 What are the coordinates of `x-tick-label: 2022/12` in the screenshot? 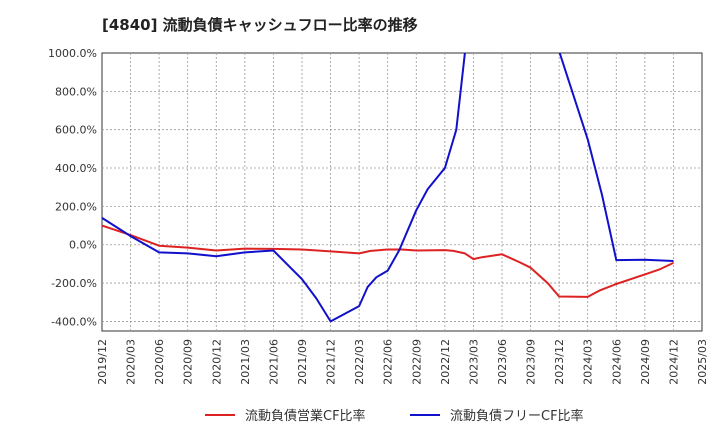 It's located at (445, 362).